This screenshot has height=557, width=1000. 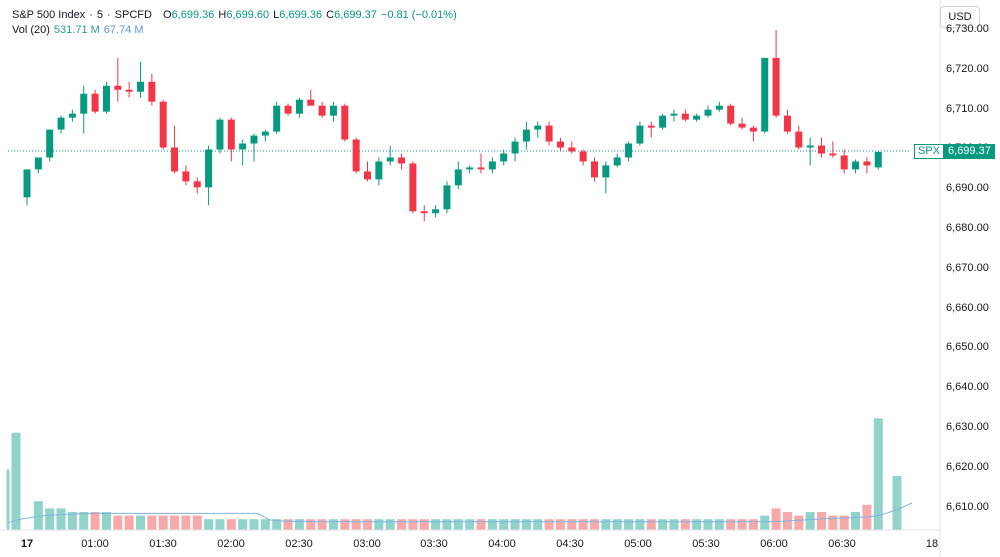 What do you see at coordinates (99, 15) in the screenshot?
I see `legend-interval: 5` at bounding box center [99, 15].